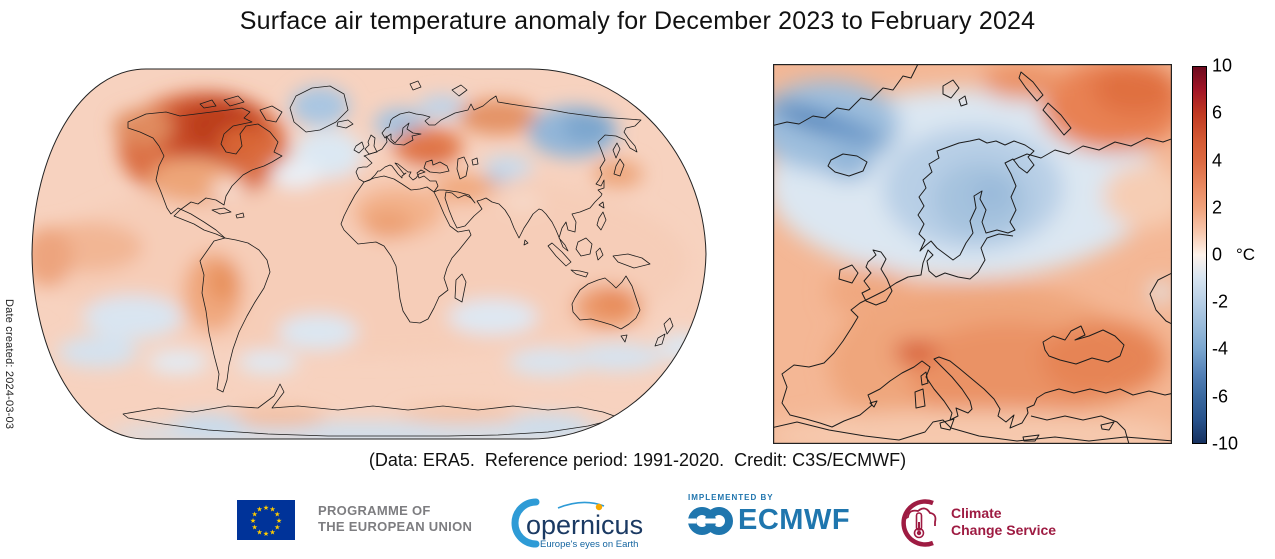 Image resolution: width=1275 pixels, height=559 pixels. I want to click on copernicus-logo: opernicus Europe's eyes on Earth, so click(577, 524).